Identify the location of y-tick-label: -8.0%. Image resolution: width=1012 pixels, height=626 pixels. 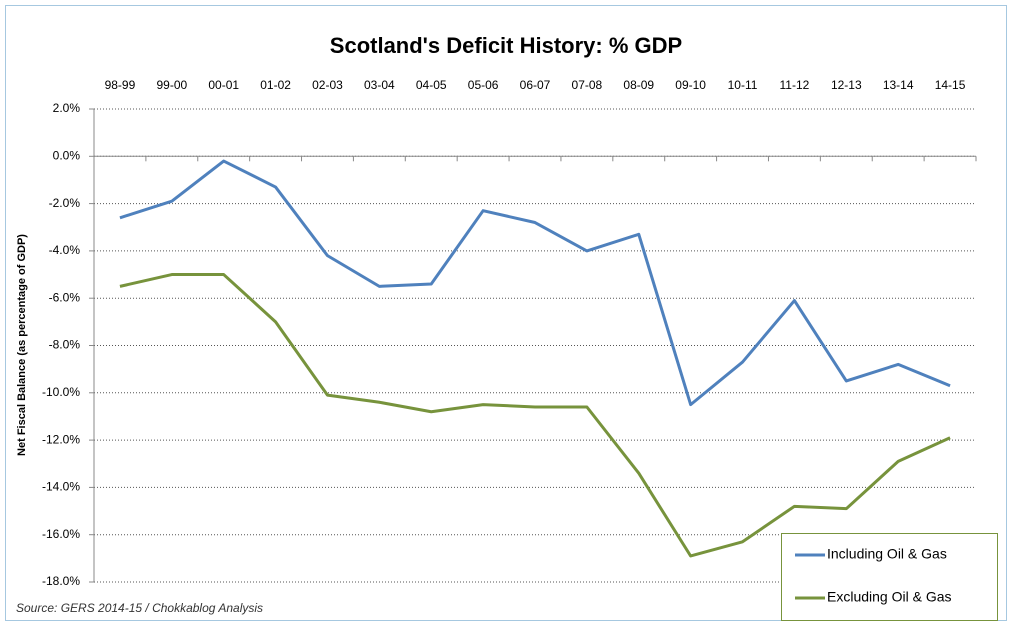
(65, 345).